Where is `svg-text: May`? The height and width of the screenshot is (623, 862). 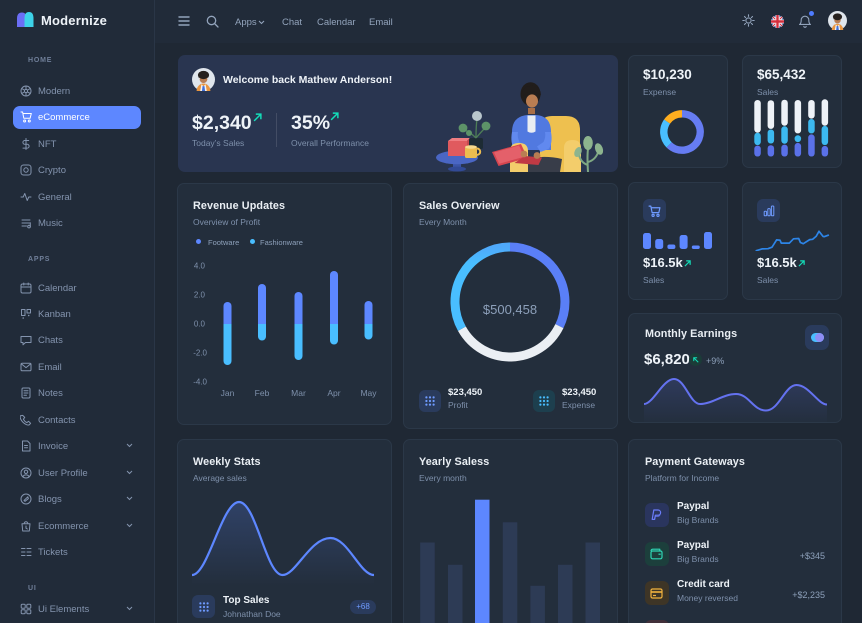
svg-text: May is located at coordinates (368, 393).